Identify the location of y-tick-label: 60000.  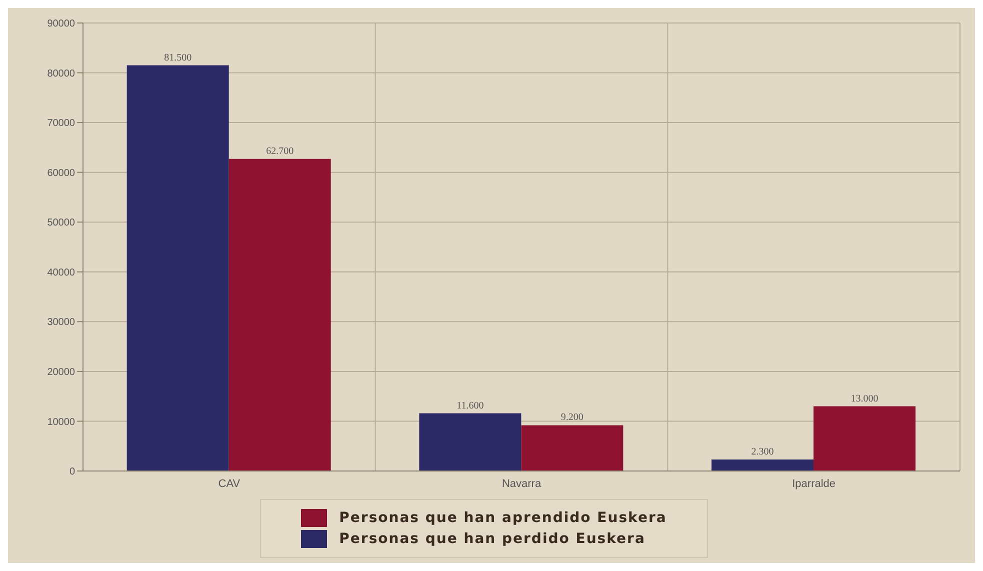
(61, 173).